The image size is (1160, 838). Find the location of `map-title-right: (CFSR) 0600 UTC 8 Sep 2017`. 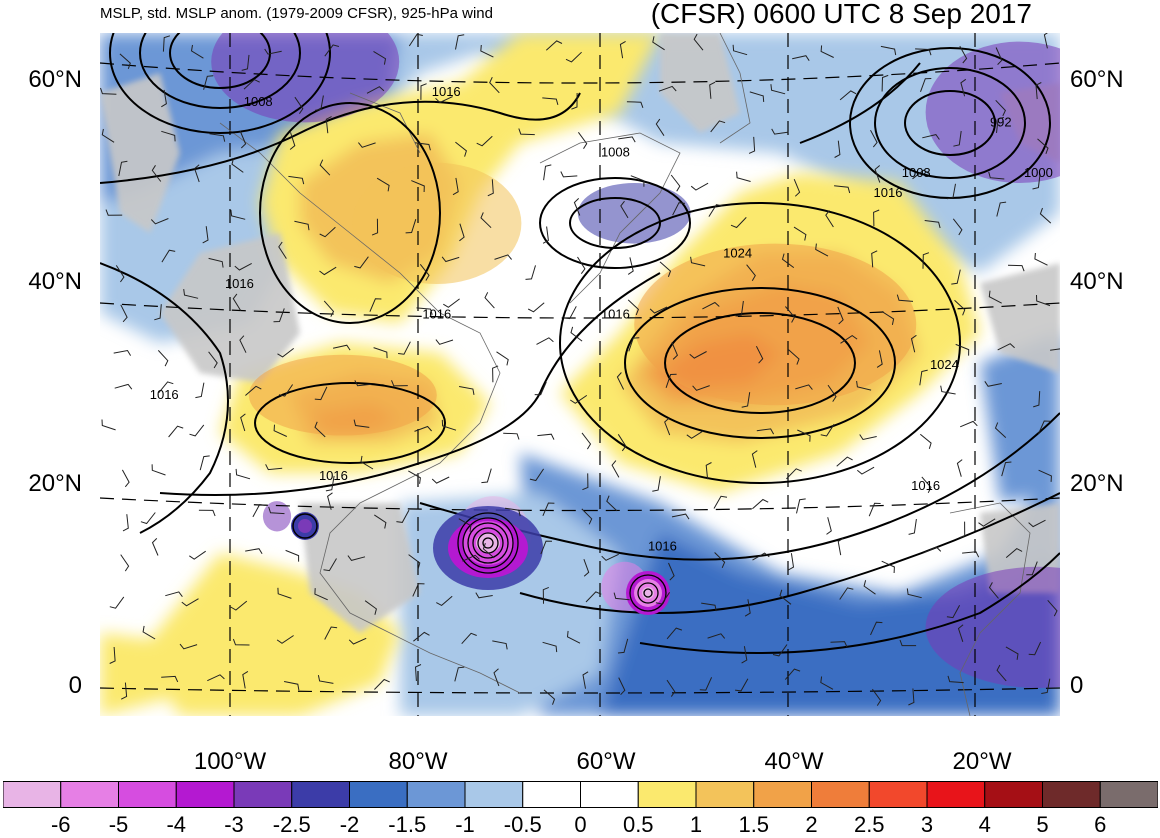

map-title-right: (CFSR) 0600 UTC 8 Sep 2017 is located at coordinates (841, 14).